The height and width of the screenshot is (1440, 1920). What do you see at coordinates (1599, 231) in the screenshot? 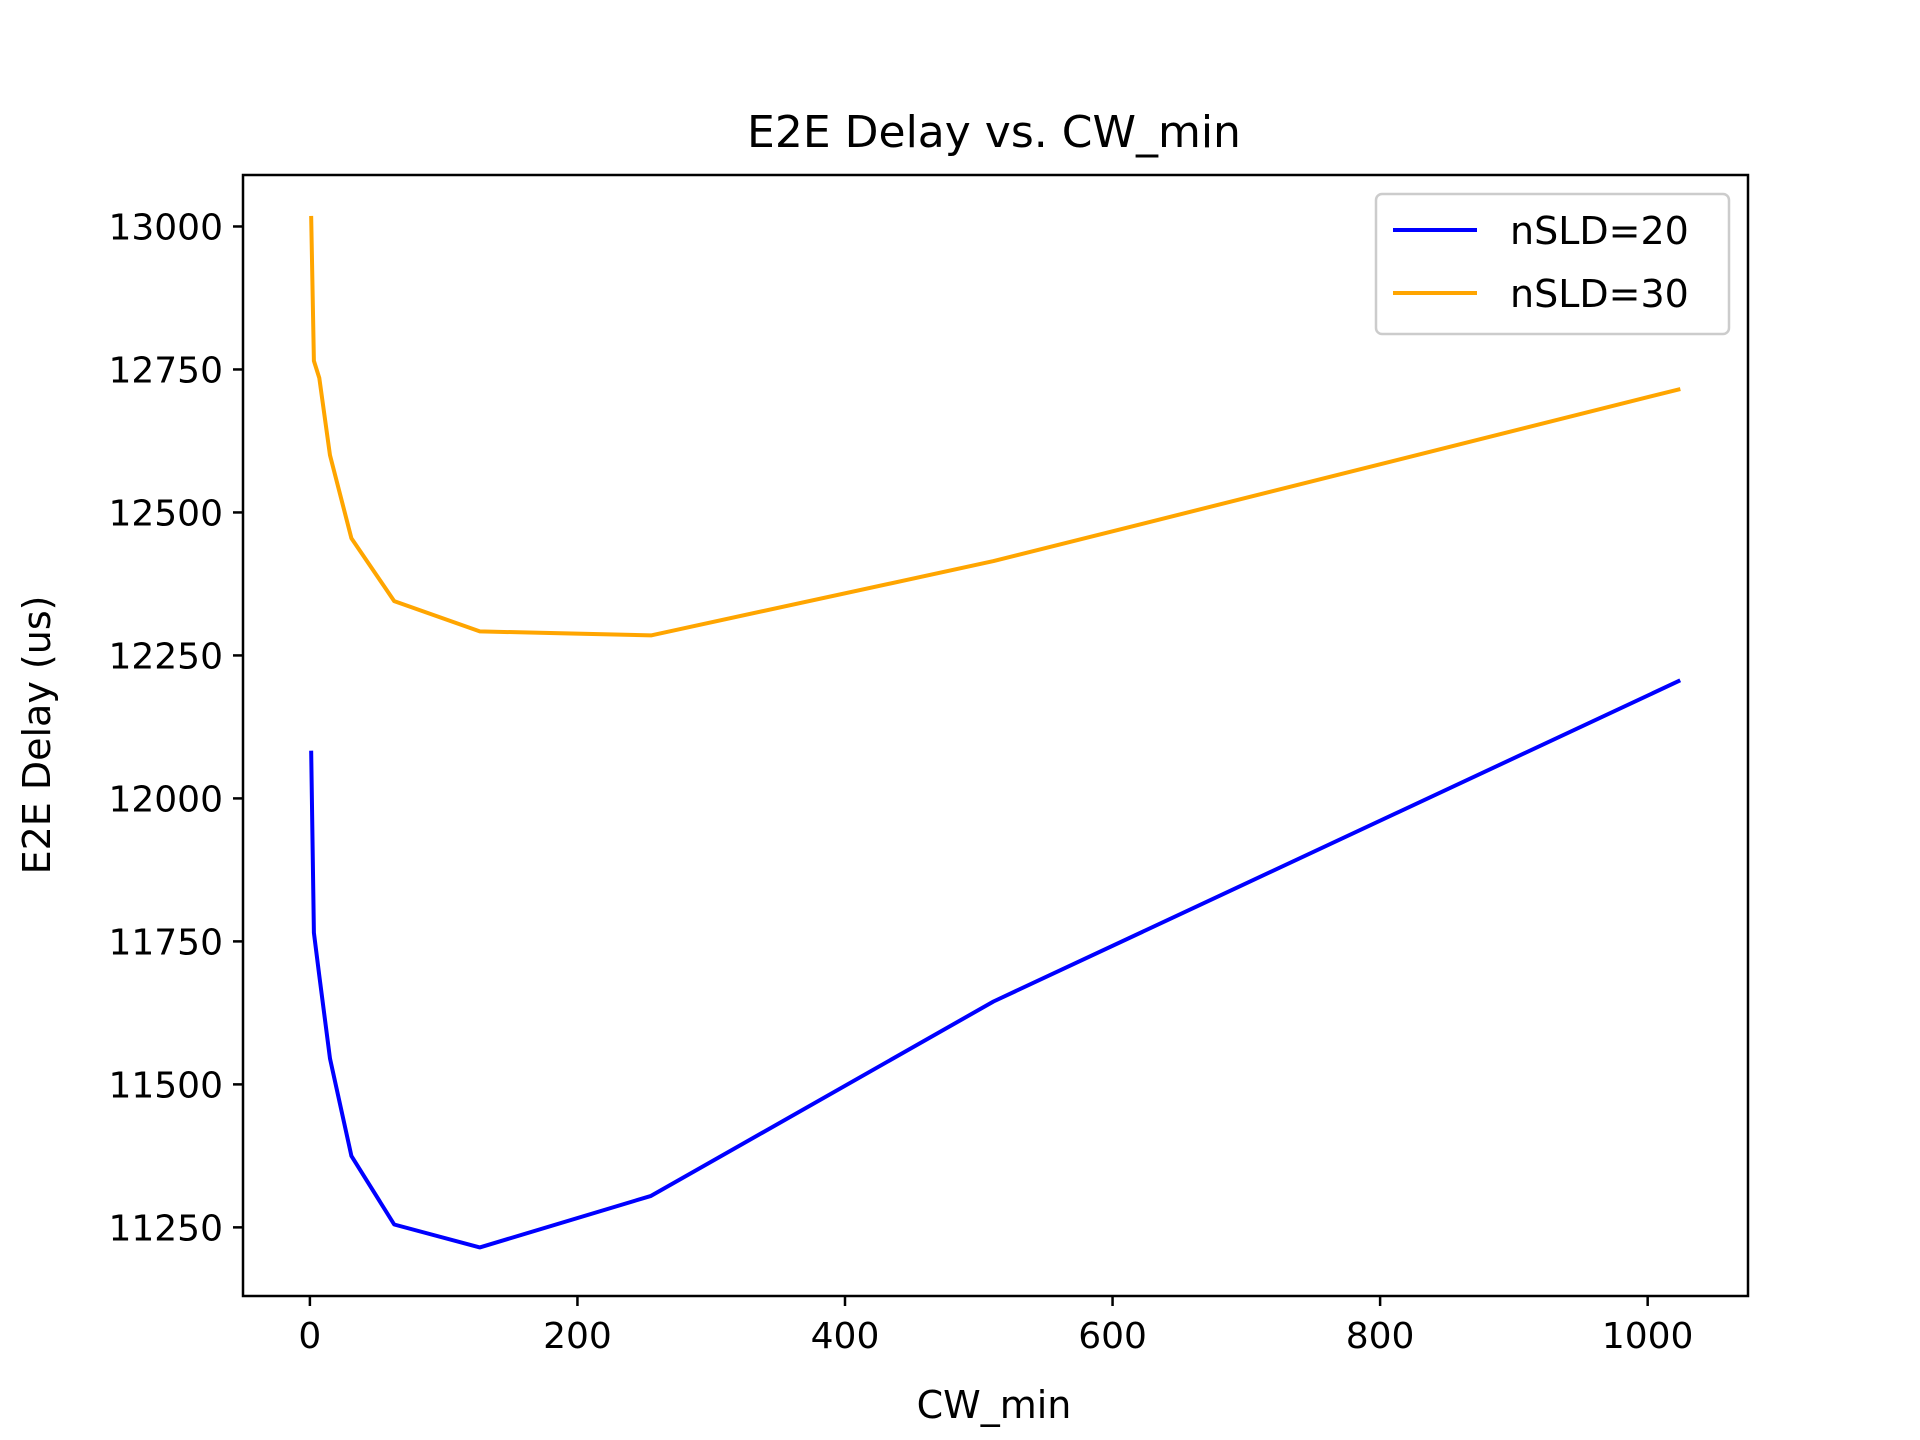
I see `legend-label-1: nSLD=20` at bounding box center [1599, 231].